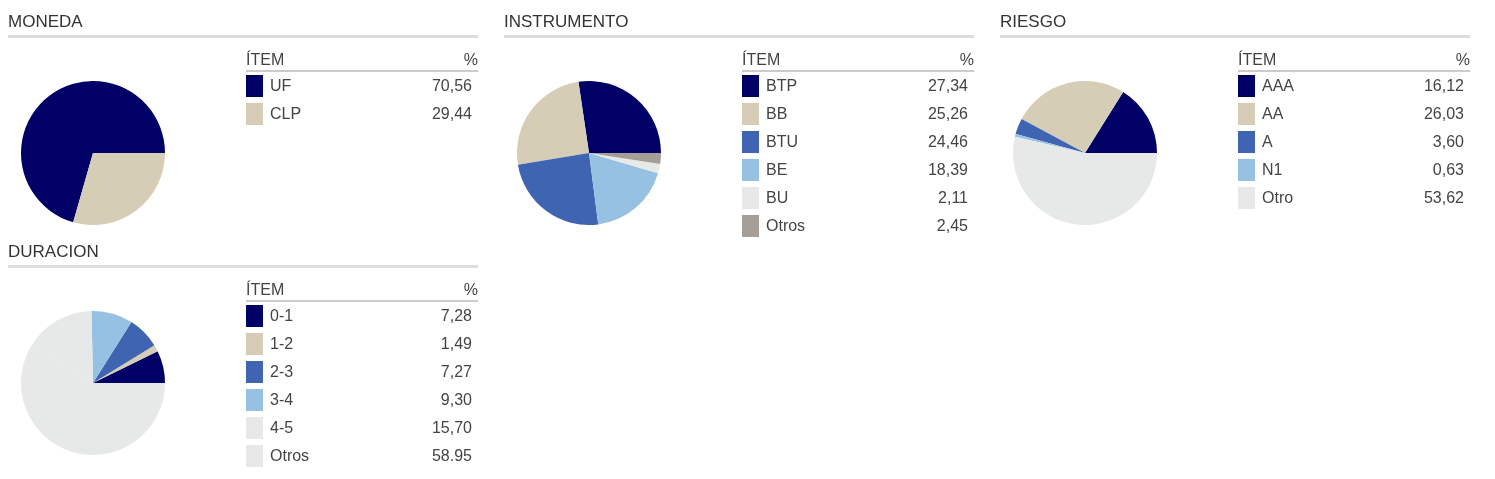 The height and width of the screenshot is (479, 1495). Describe the element at coordinates (451, 427) in the screenshot. I see `data-label: 15,70` at that location.